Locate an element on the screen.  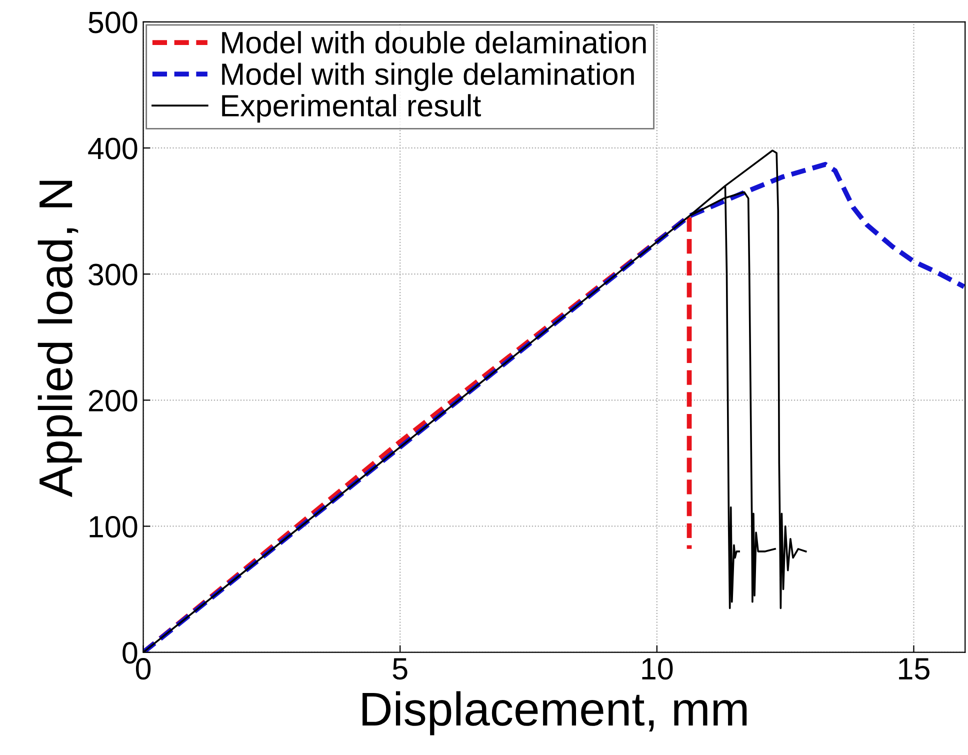
y-tick-label: 0 is located at coordinates (130, 653).